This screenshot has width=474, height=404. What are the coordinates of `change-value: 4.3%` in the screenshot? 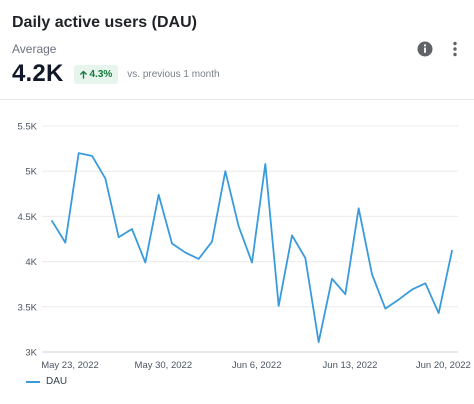 It's located at (101, 74).